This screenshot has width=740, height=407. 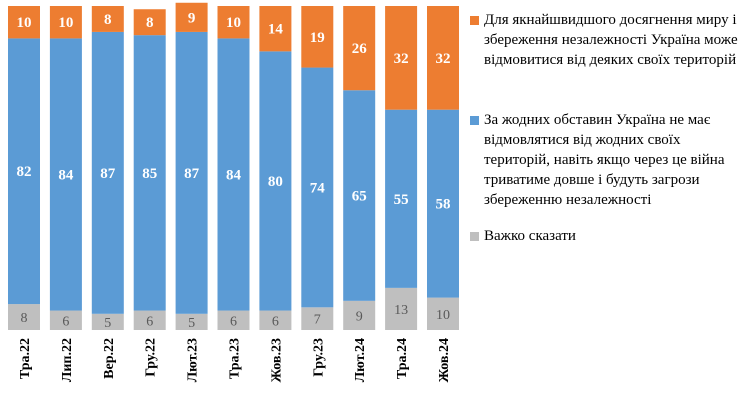 I want to click on data-label-1-11: 10, so click(x=443, y=315).